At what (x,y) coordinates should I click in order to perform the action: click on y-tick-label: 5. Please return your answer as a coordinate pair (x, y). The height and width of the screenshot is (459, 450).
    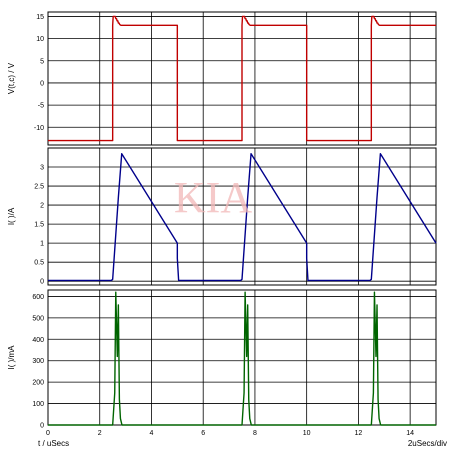
    Looking at the image, I should click on (42, 61).